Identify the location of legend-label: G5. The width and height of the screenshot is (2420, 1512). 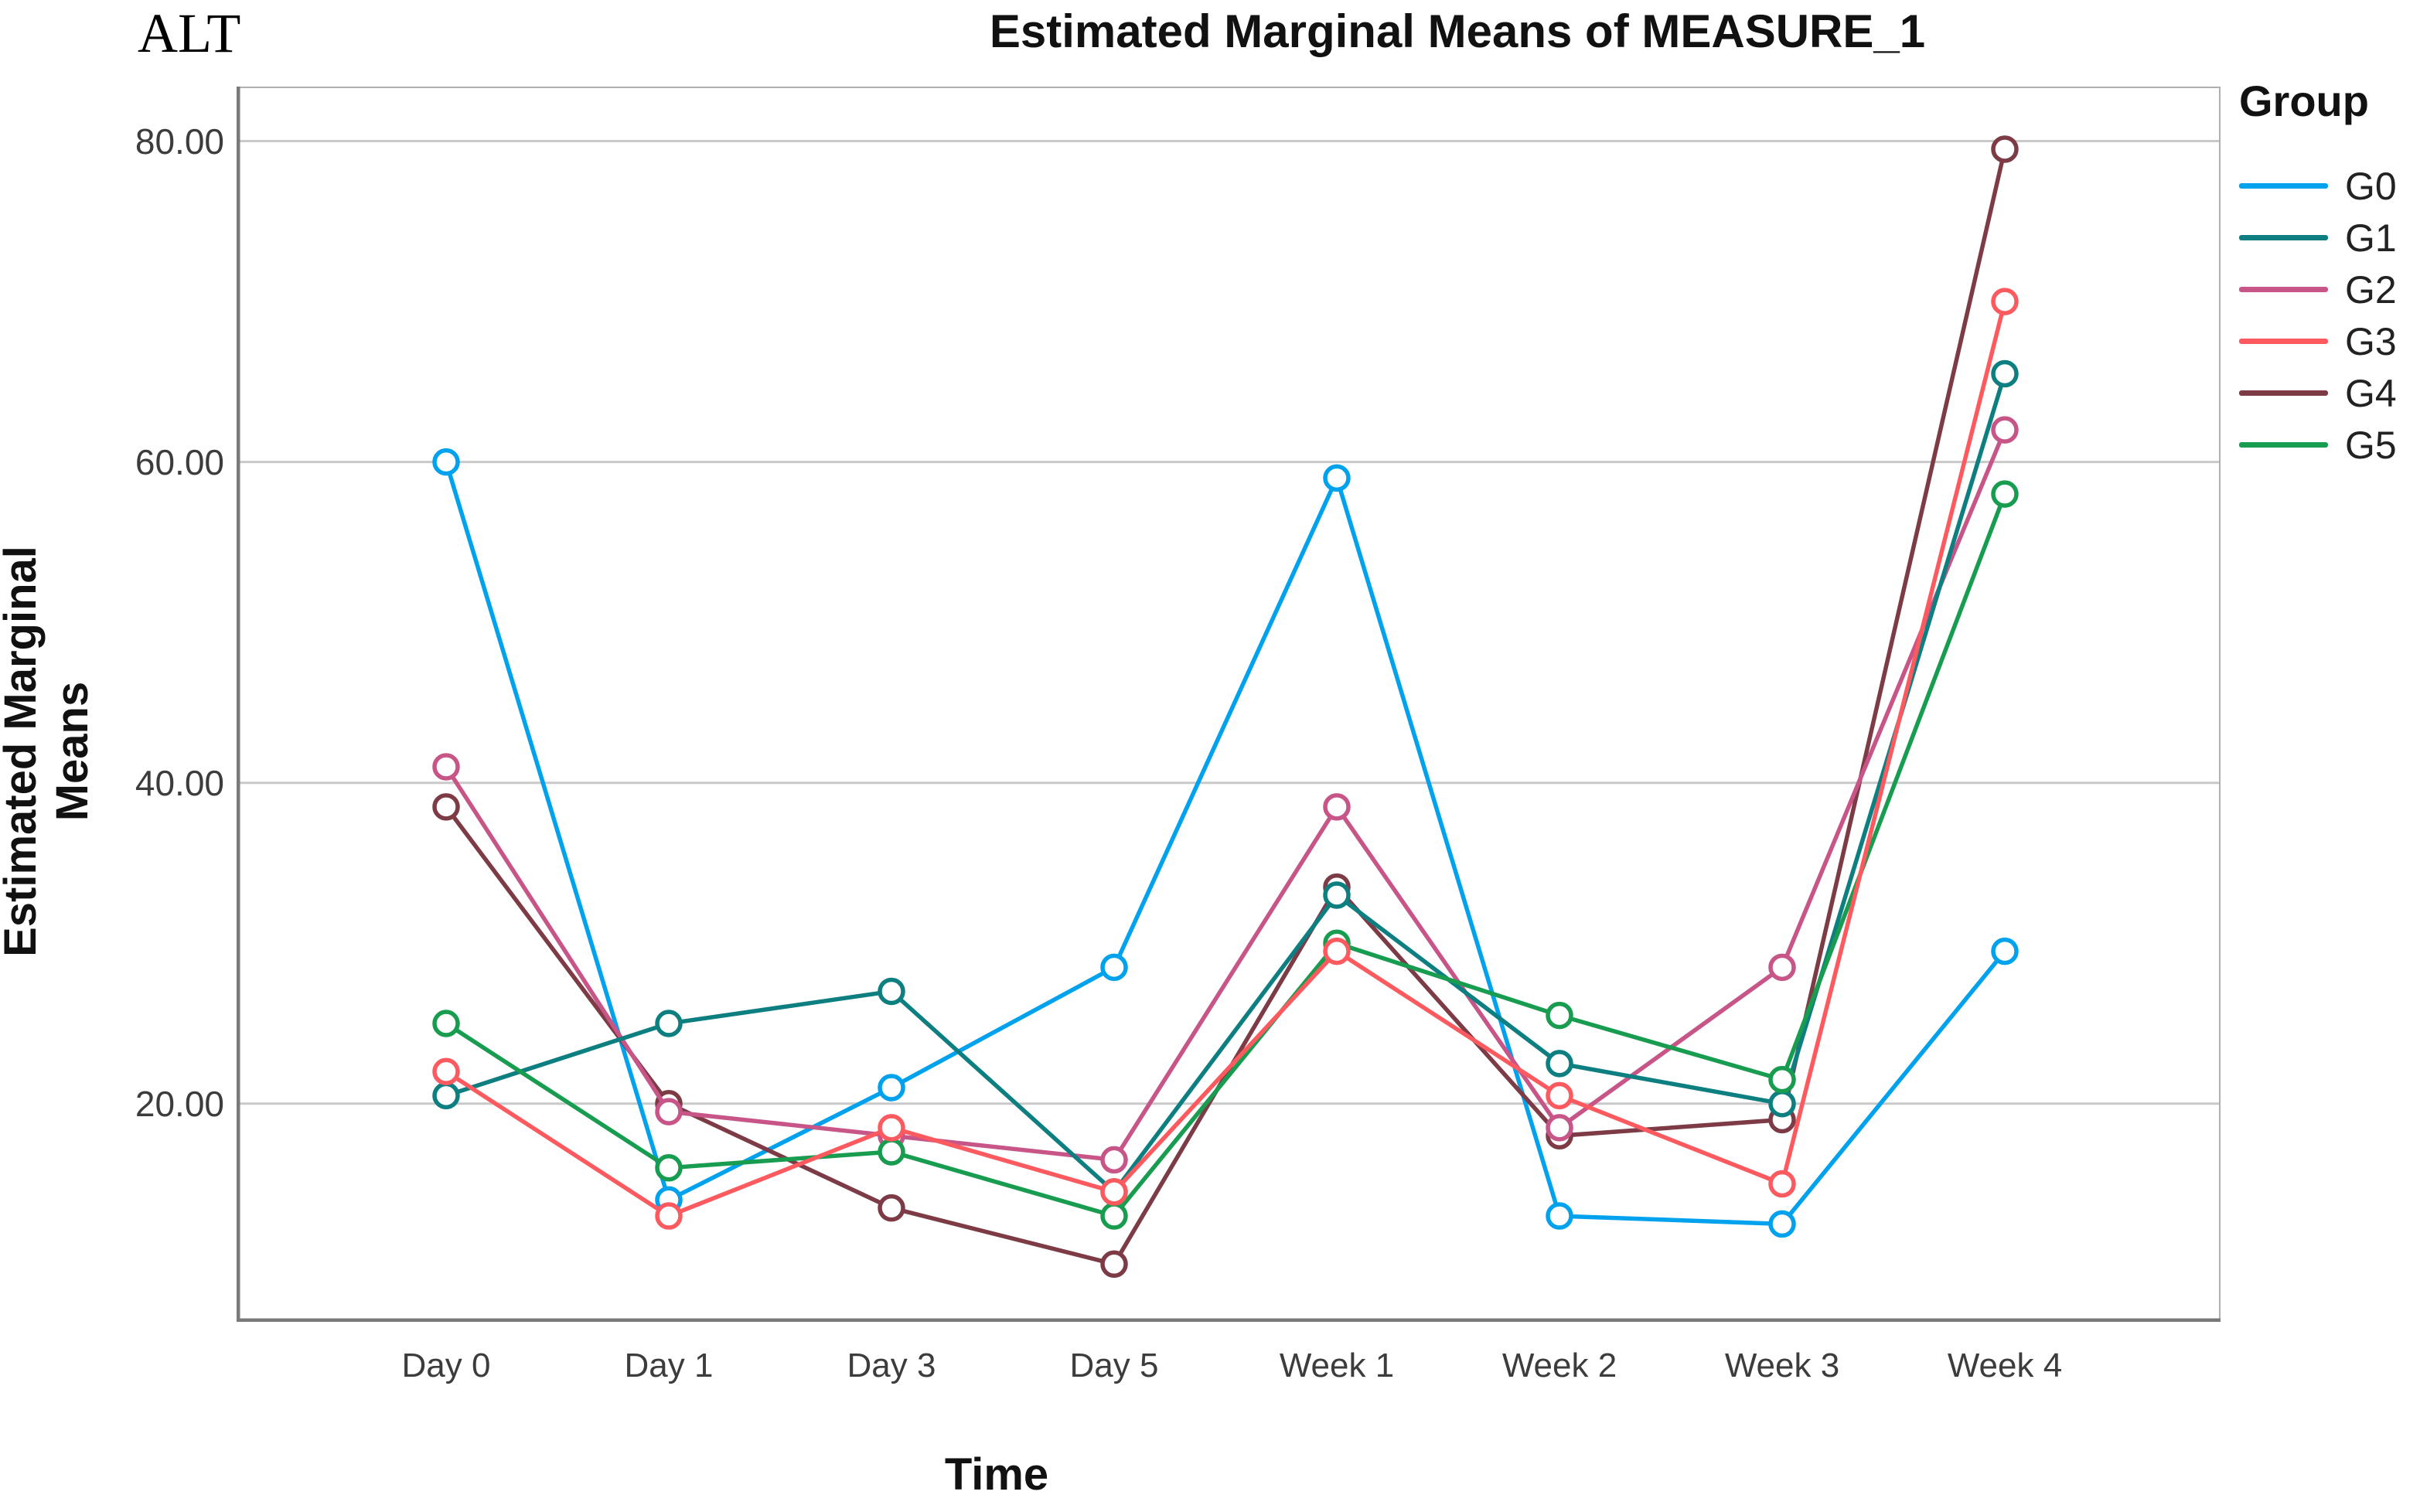
(2371, 445).